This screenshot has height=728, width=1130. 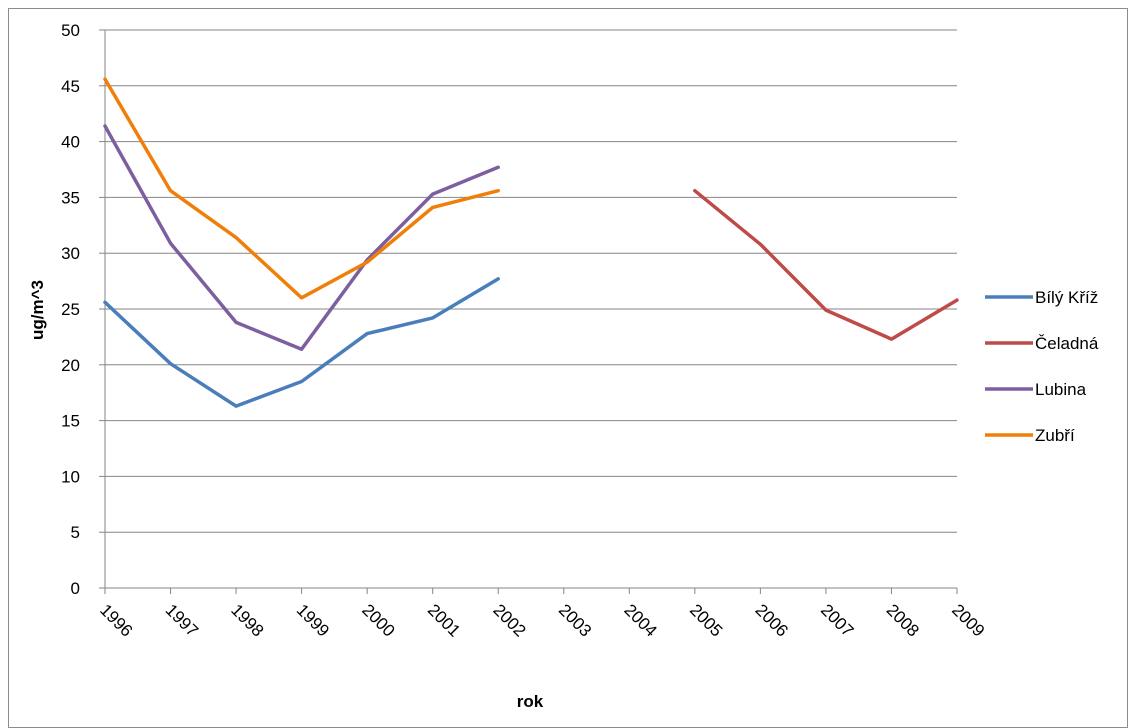 I want to click on y-tick-label: 50, so click(x=70, y=30).